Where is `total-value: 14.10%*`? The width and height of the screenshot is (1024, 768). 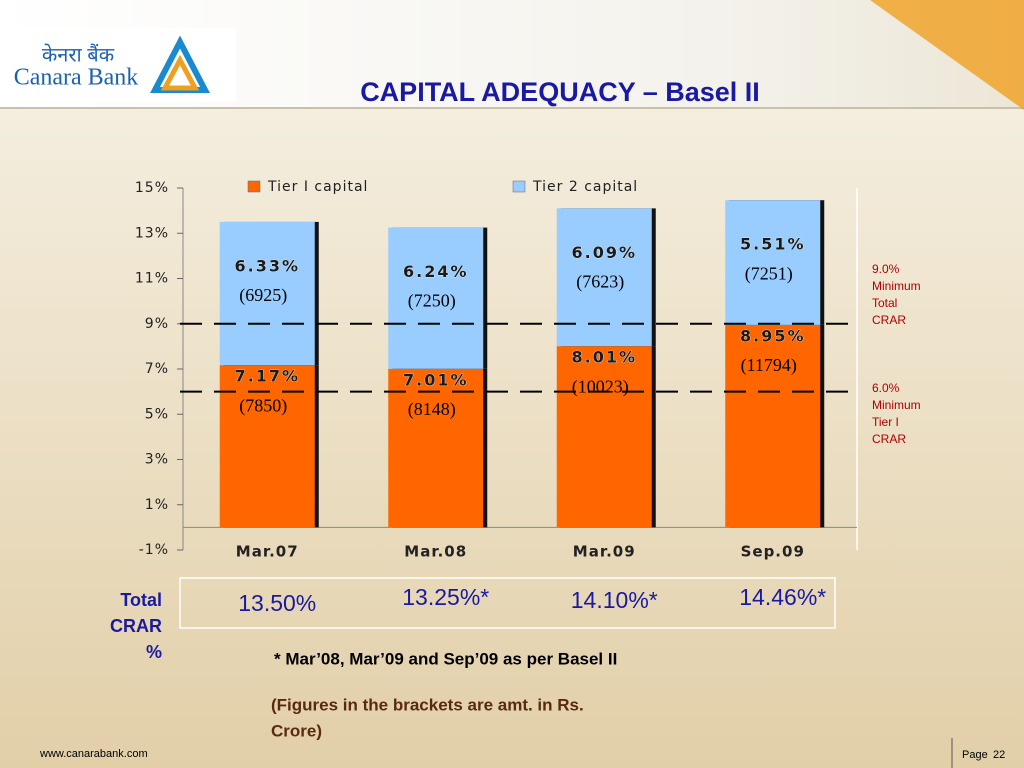
total-value: 14.10%* is located at coordinates (614, 600).